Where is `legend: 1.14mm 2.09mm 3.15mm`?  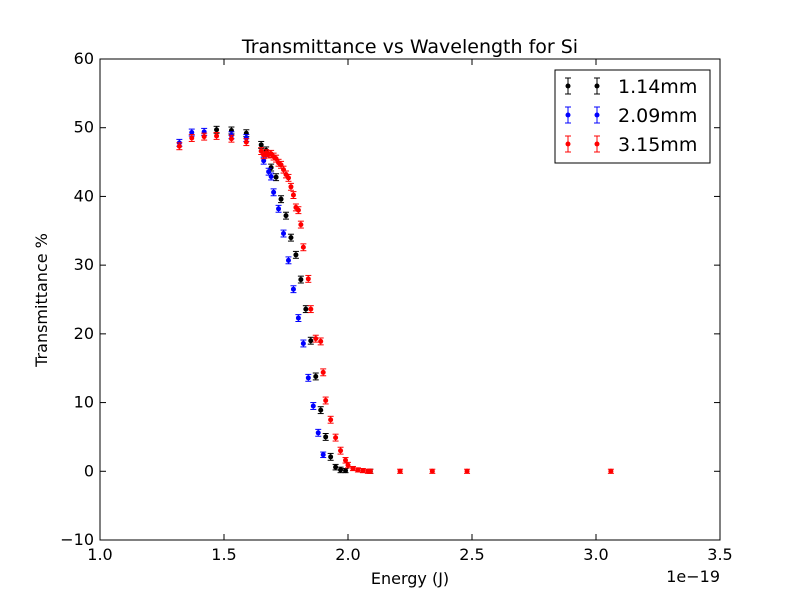 legend: 1.14mm 2.09mm 3.15mm is located at coordinates (632, 116).